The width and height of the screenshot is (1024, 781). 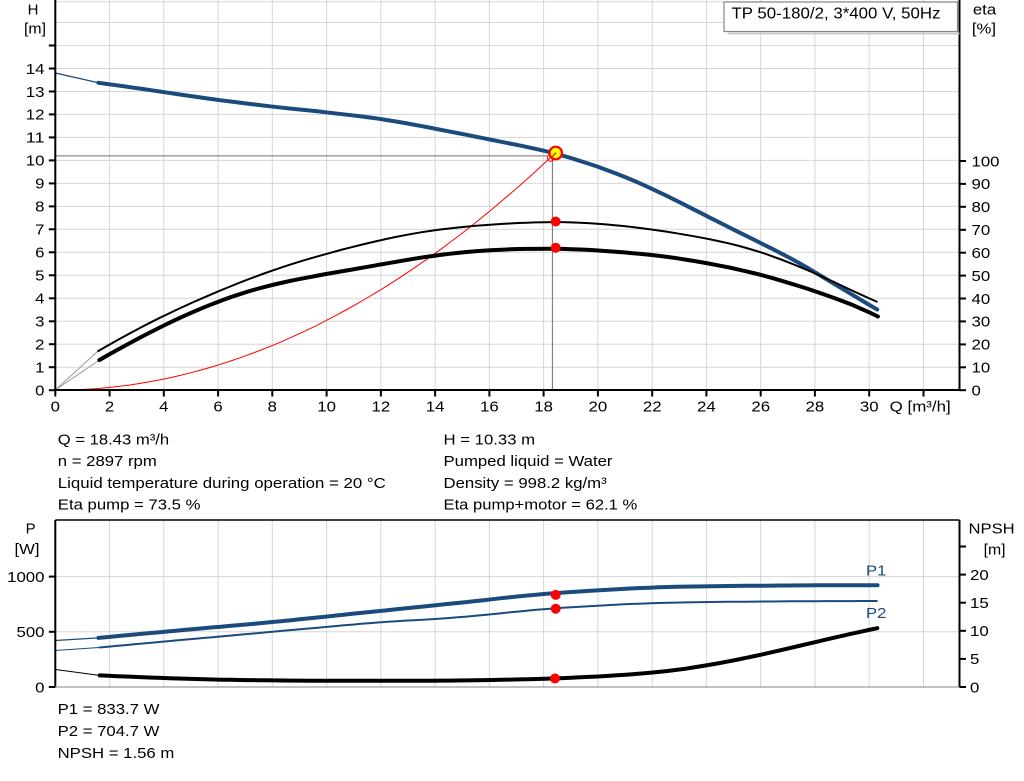 What do you see at coordinates (985, 10) in the screenshot?
I see `svg-text: eta` at bounding box center [985, 10].